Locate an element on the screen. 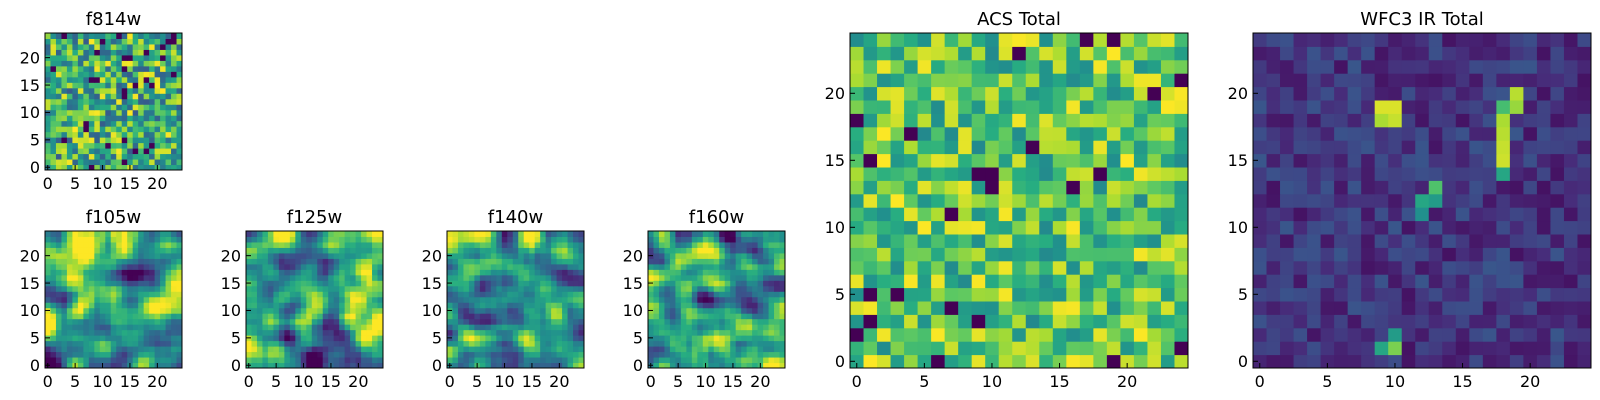  x-tick-label: 10 is located at coordinates (1395, 381).